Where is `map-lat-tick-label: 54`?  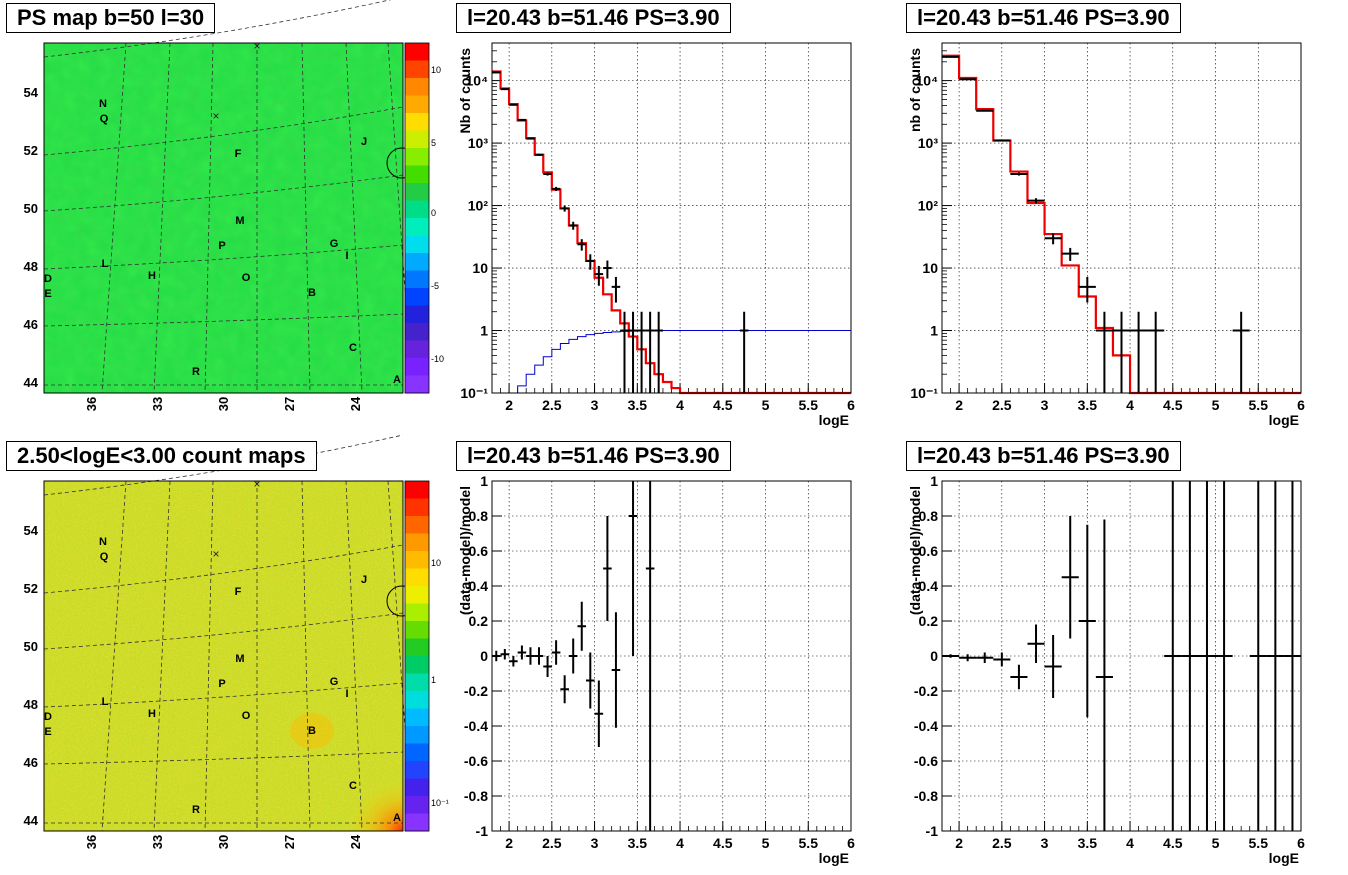 map-lat-tick-label: 54 is located at coordinates (31, 530).